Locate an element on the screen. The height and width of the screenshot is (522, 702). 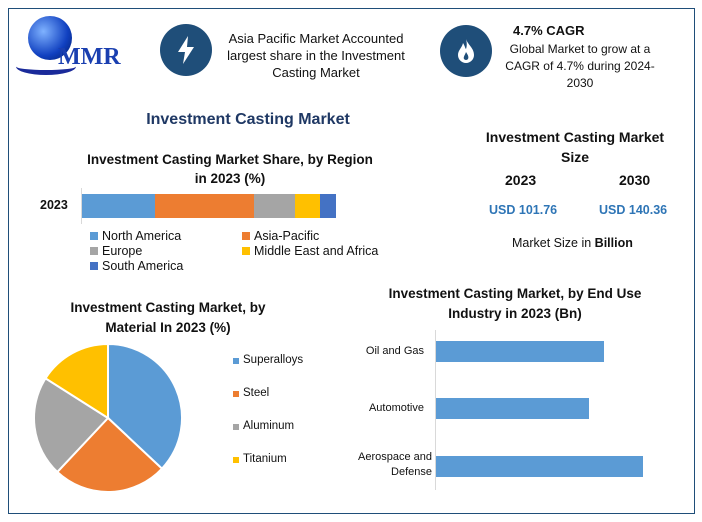
note-unit: Billion is located at coordinates (613, 243).